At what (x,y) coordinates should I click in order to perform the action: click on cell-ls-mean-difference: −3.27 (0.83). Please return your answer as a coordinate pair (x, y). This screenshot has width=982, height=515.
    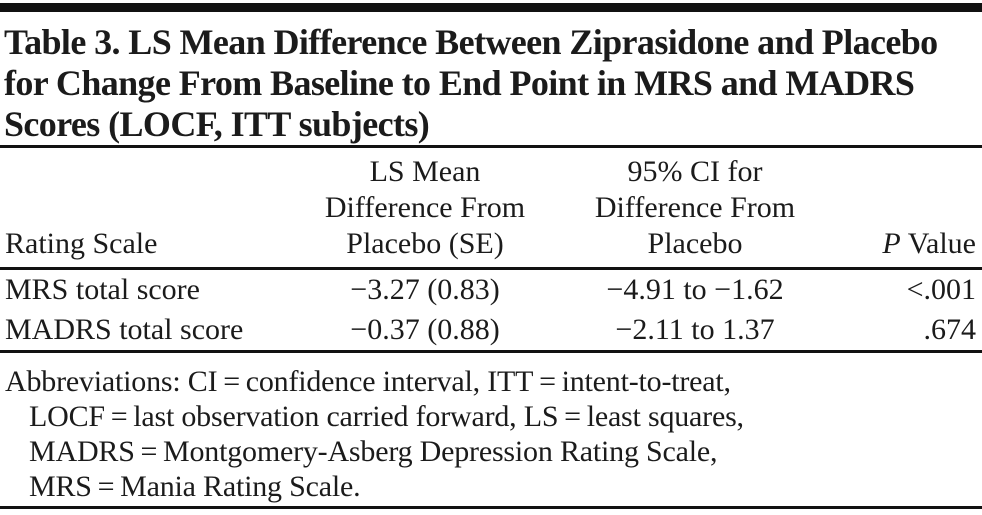
    Looking at the image, I should click on (425, 289).